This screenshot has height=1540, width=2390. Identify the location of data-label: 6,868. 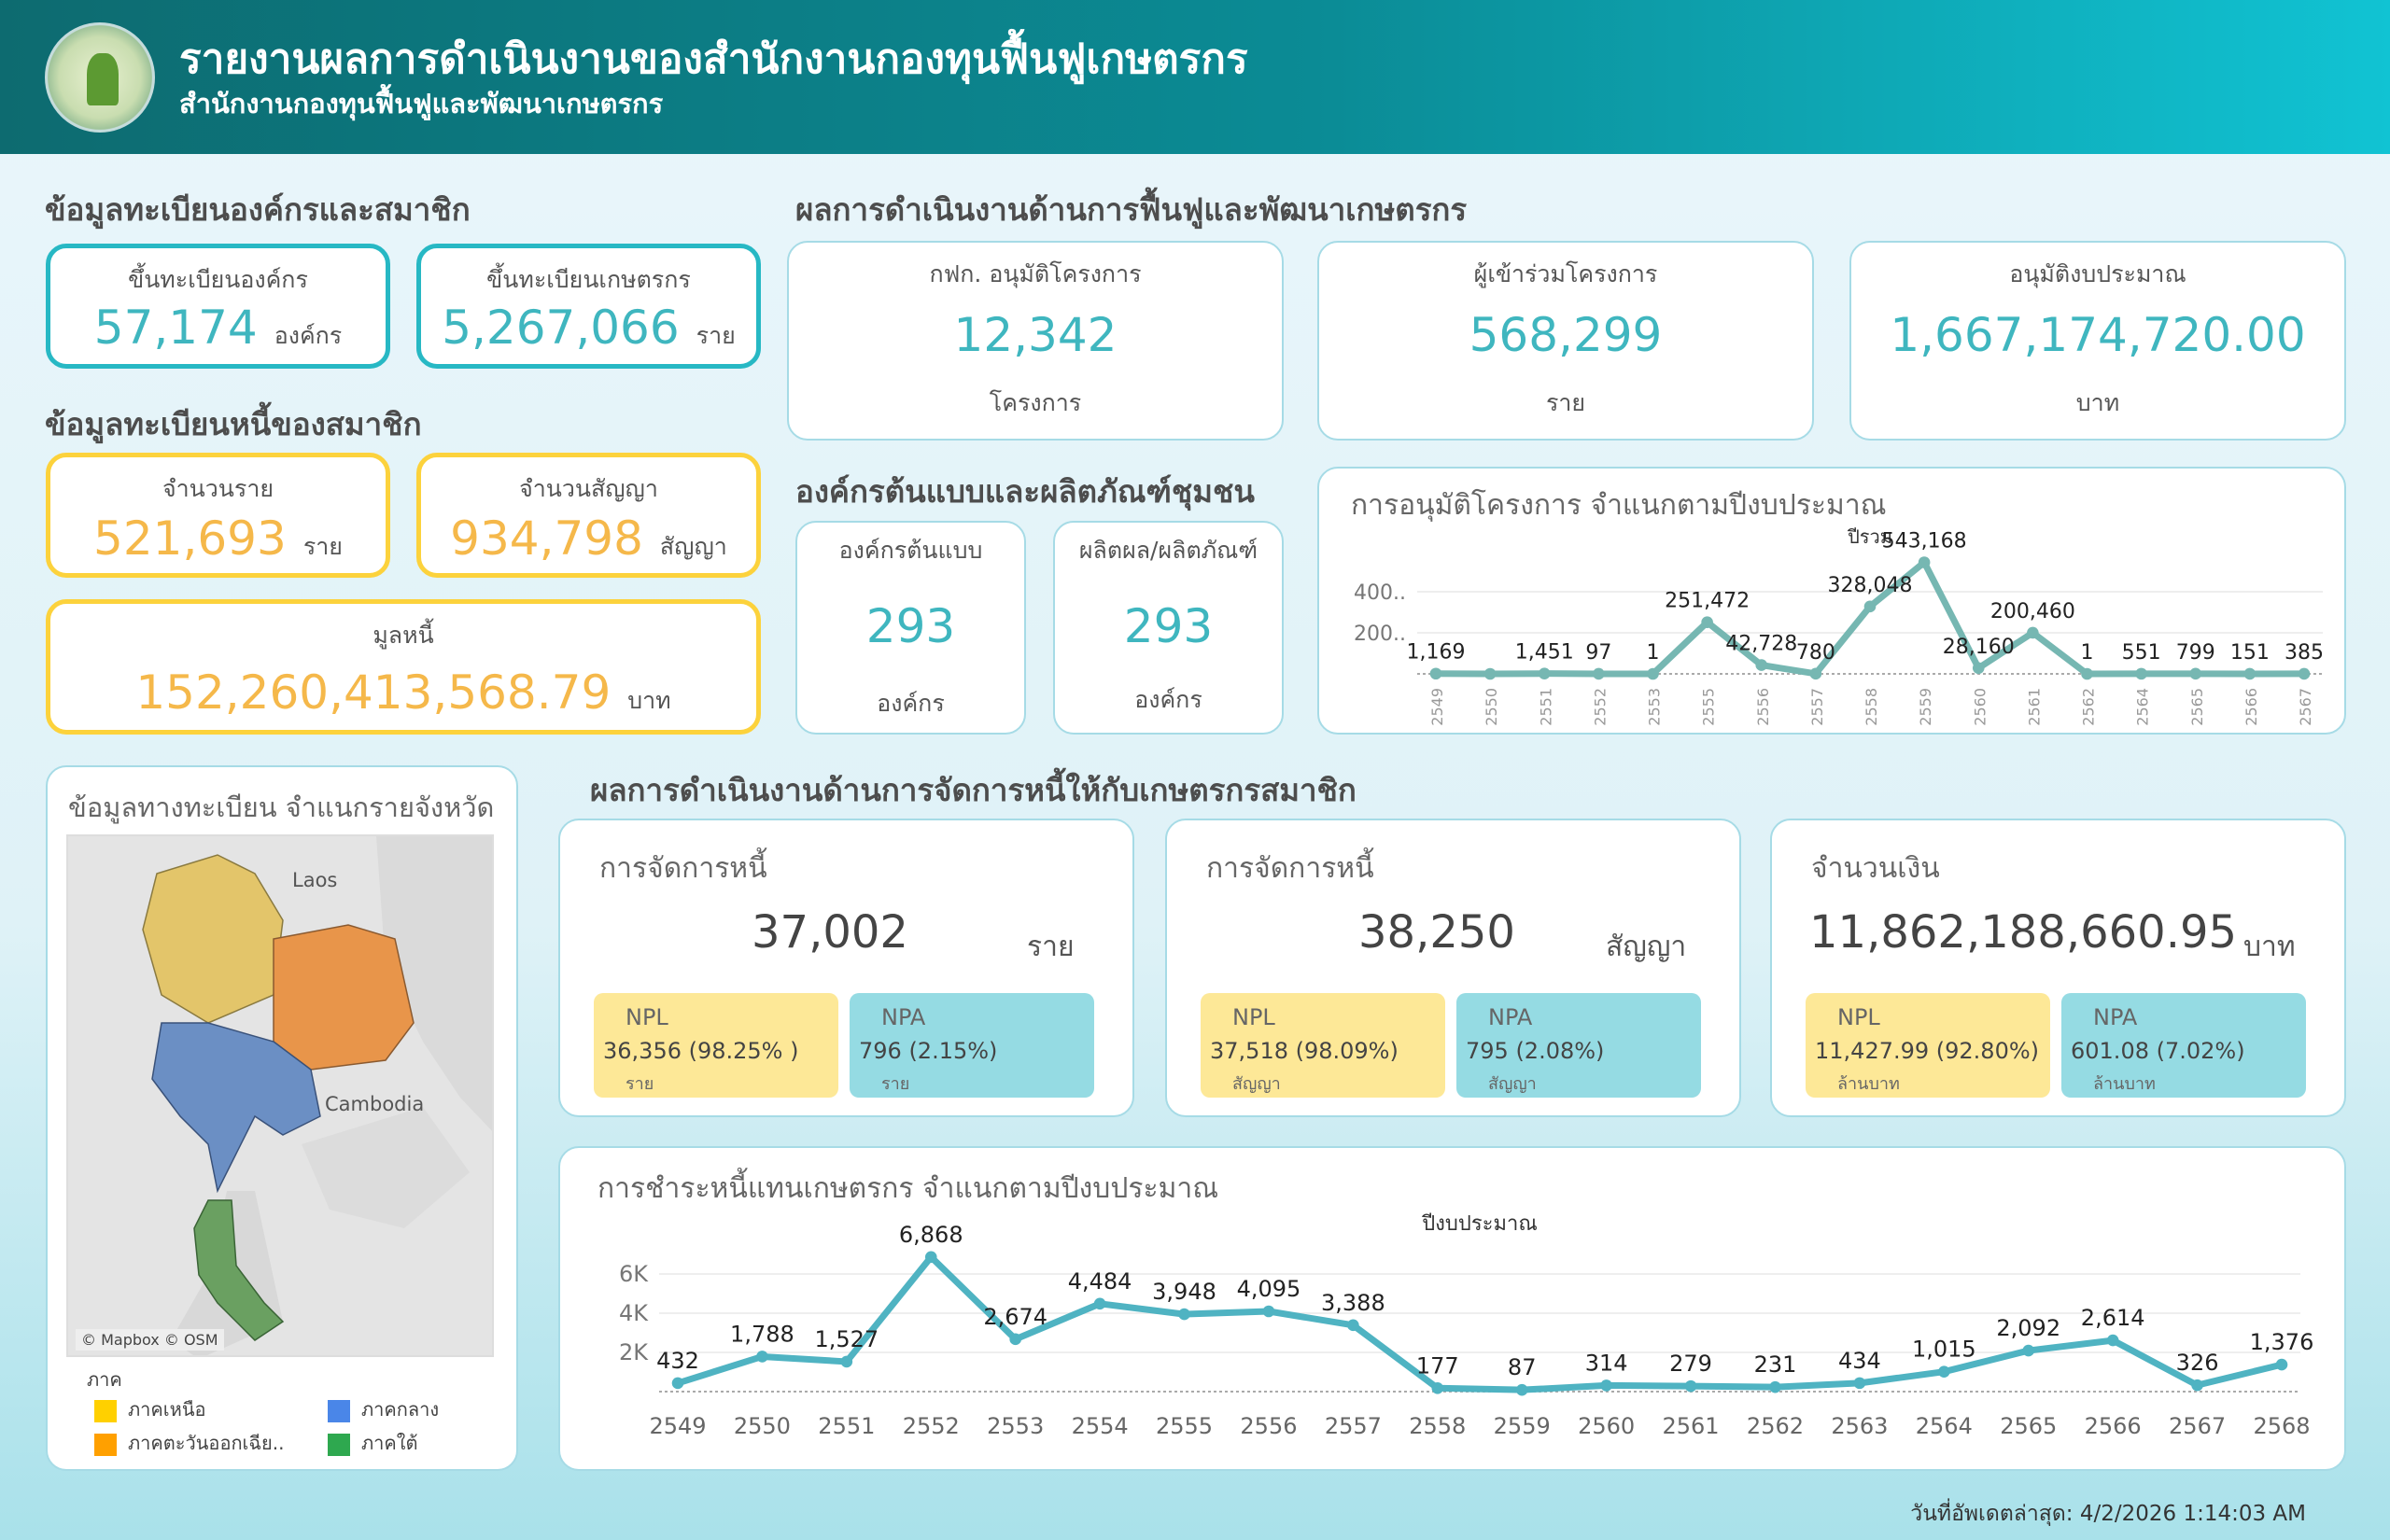
(931, 1235).